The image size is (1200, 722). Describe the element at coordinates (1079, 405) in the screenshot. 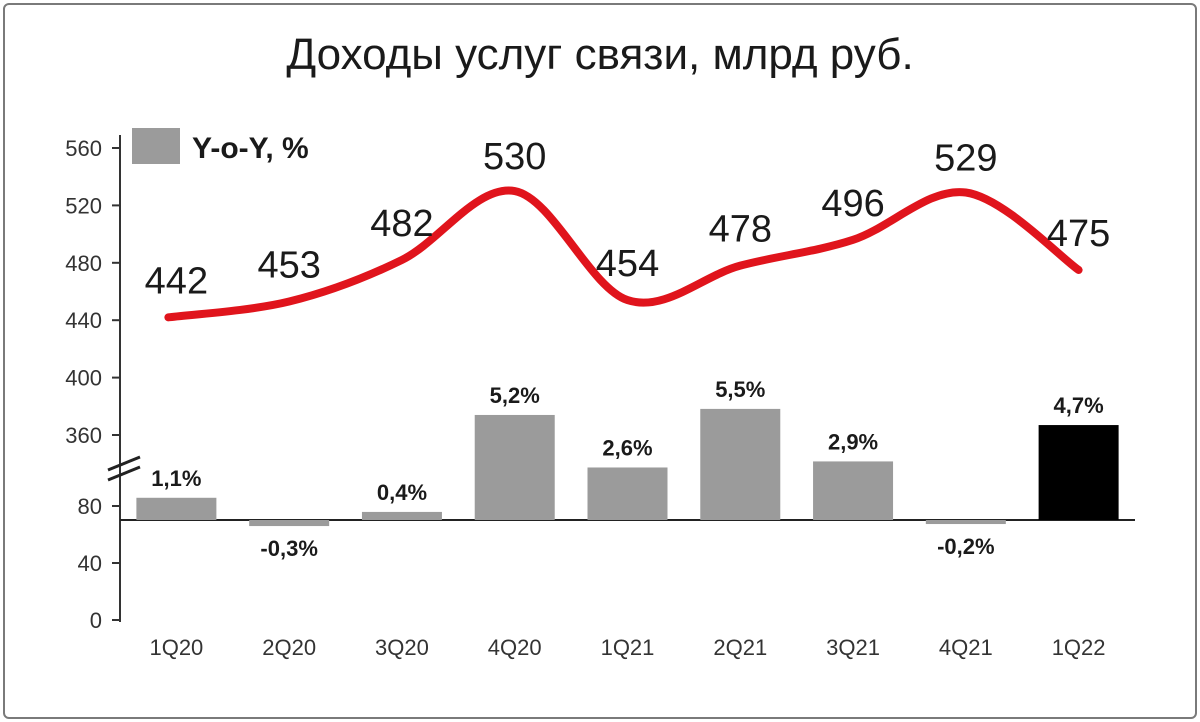

I see `bar-data-label: 4,7%` at that location.